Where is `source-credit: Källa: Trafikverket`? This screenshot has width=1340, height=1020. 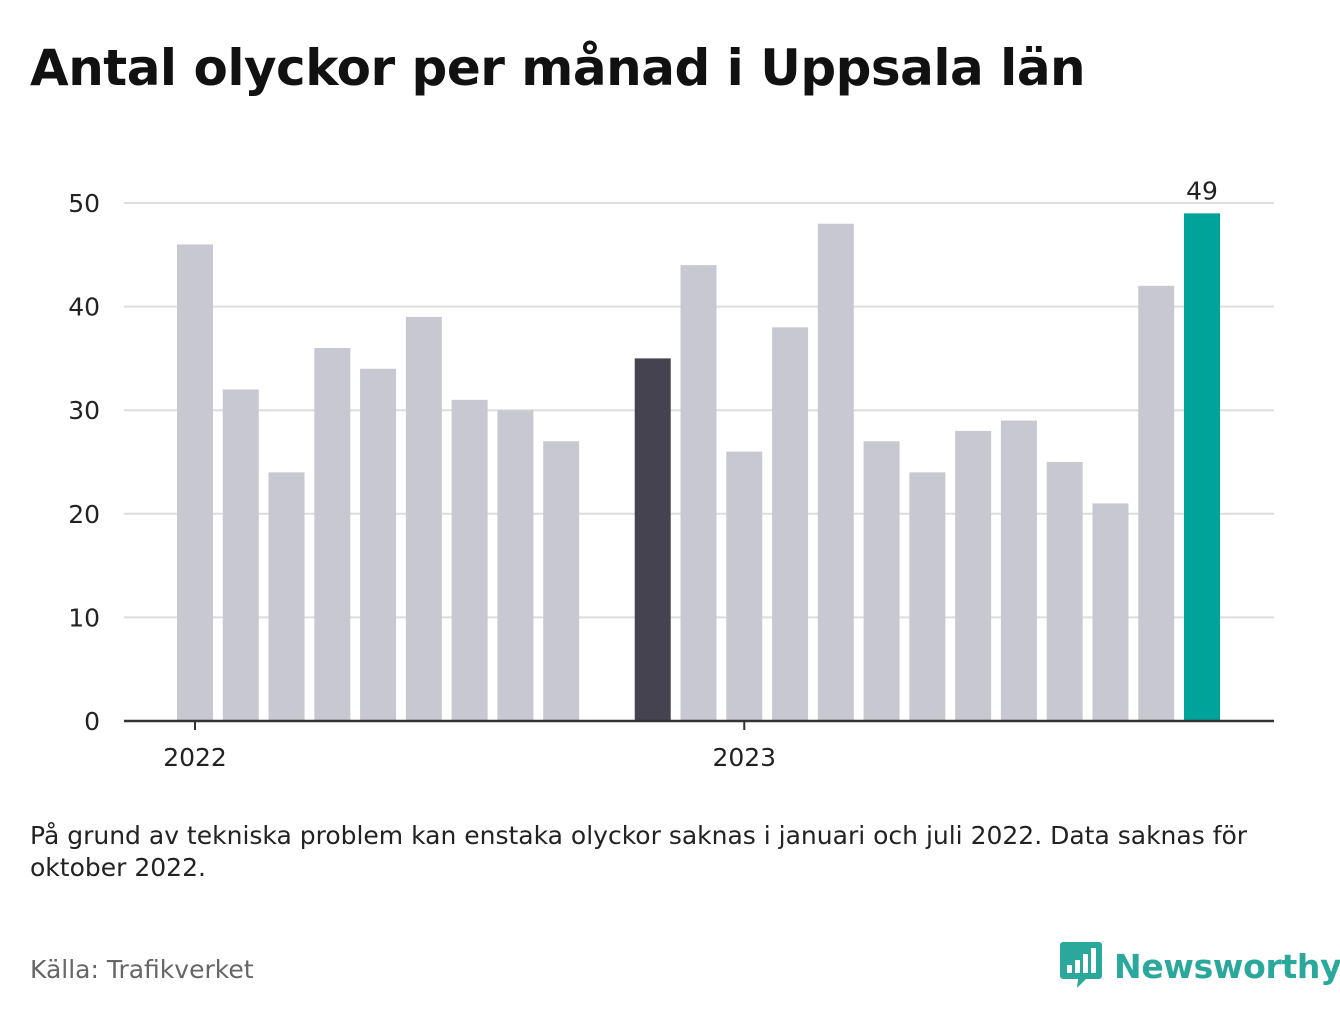 source-credit: Källa: Trafikverket is located at coordinates (142, 969).